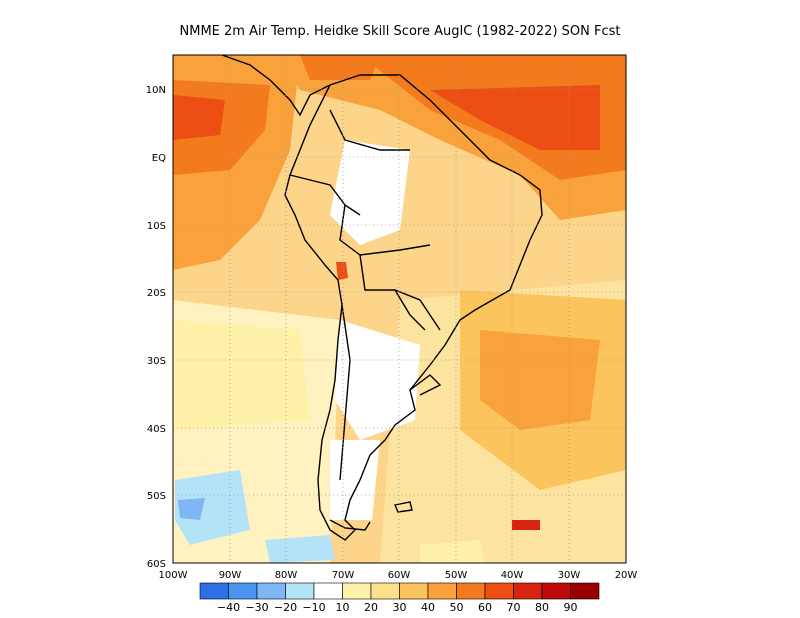  Describe the element at coordinates (156, 429) in the screenshot. I see `lat-tick-label: 40S` at that location.